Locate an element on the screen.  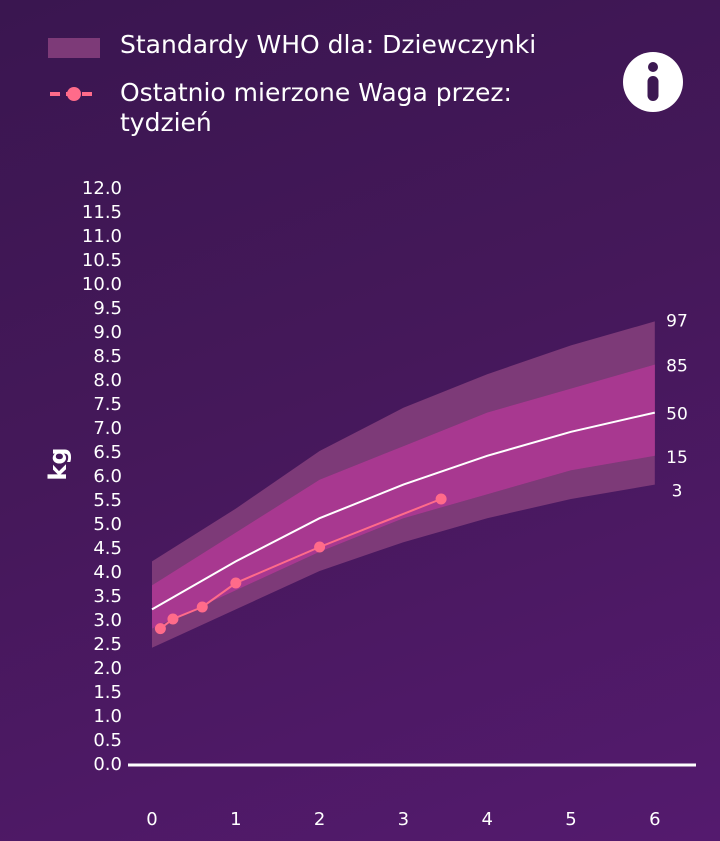
x-tick-label: 1 is located at coordinates (235, 819).